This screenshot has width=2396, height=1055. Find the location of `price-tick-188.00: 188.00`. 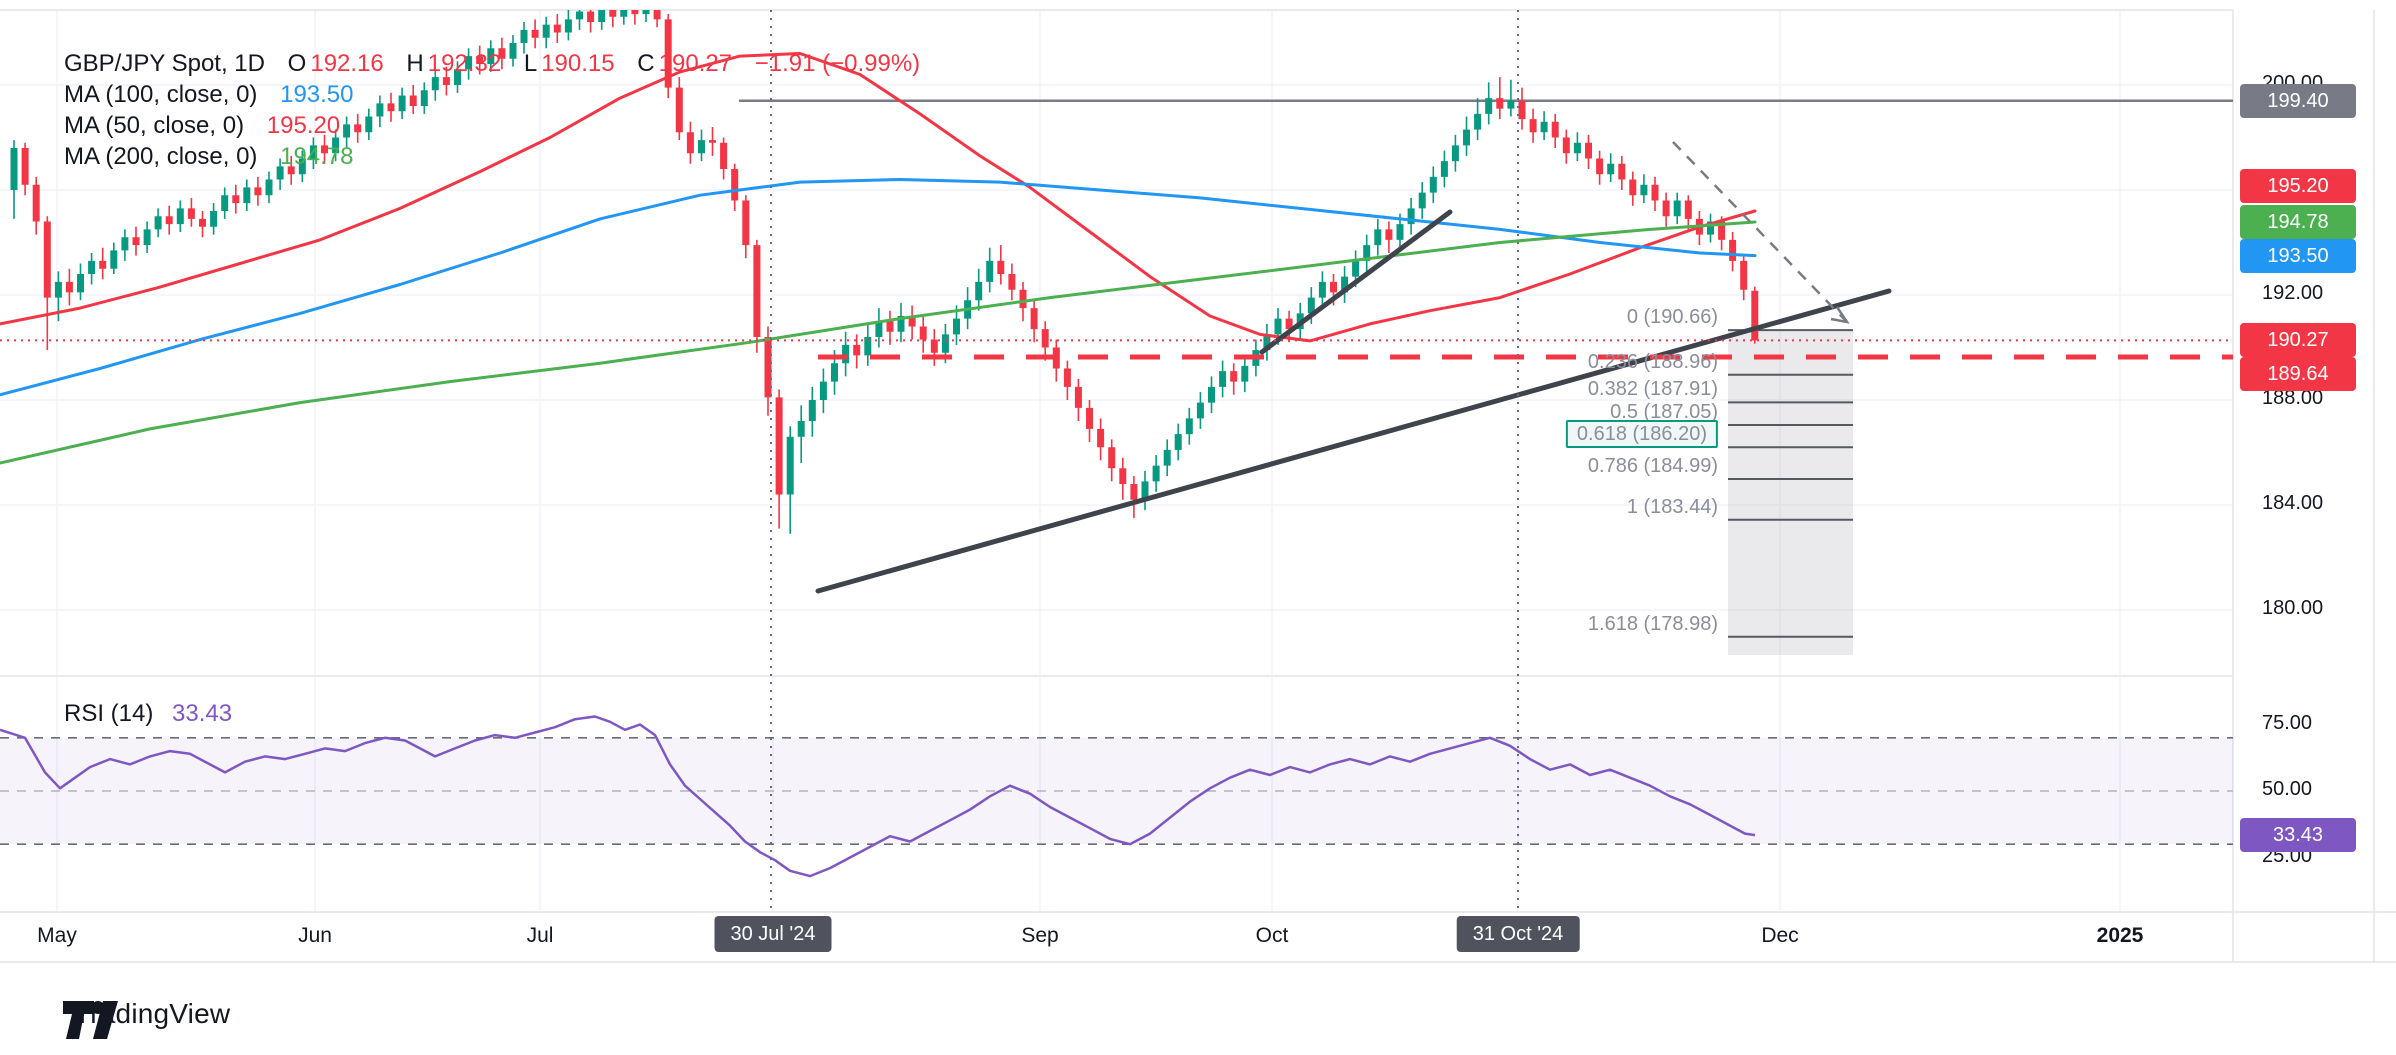

price-tick-188.00: 188.00 is located at coordinates (2293, 398).